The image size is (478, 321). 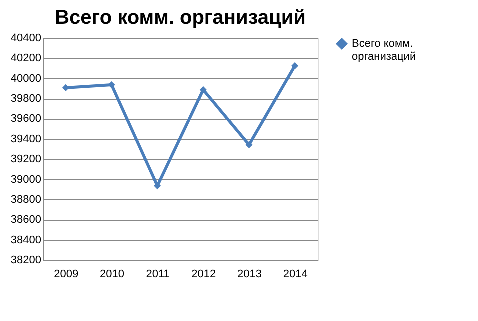 I want to click on y-tick-label: 38400, so click(x=26, y=240).